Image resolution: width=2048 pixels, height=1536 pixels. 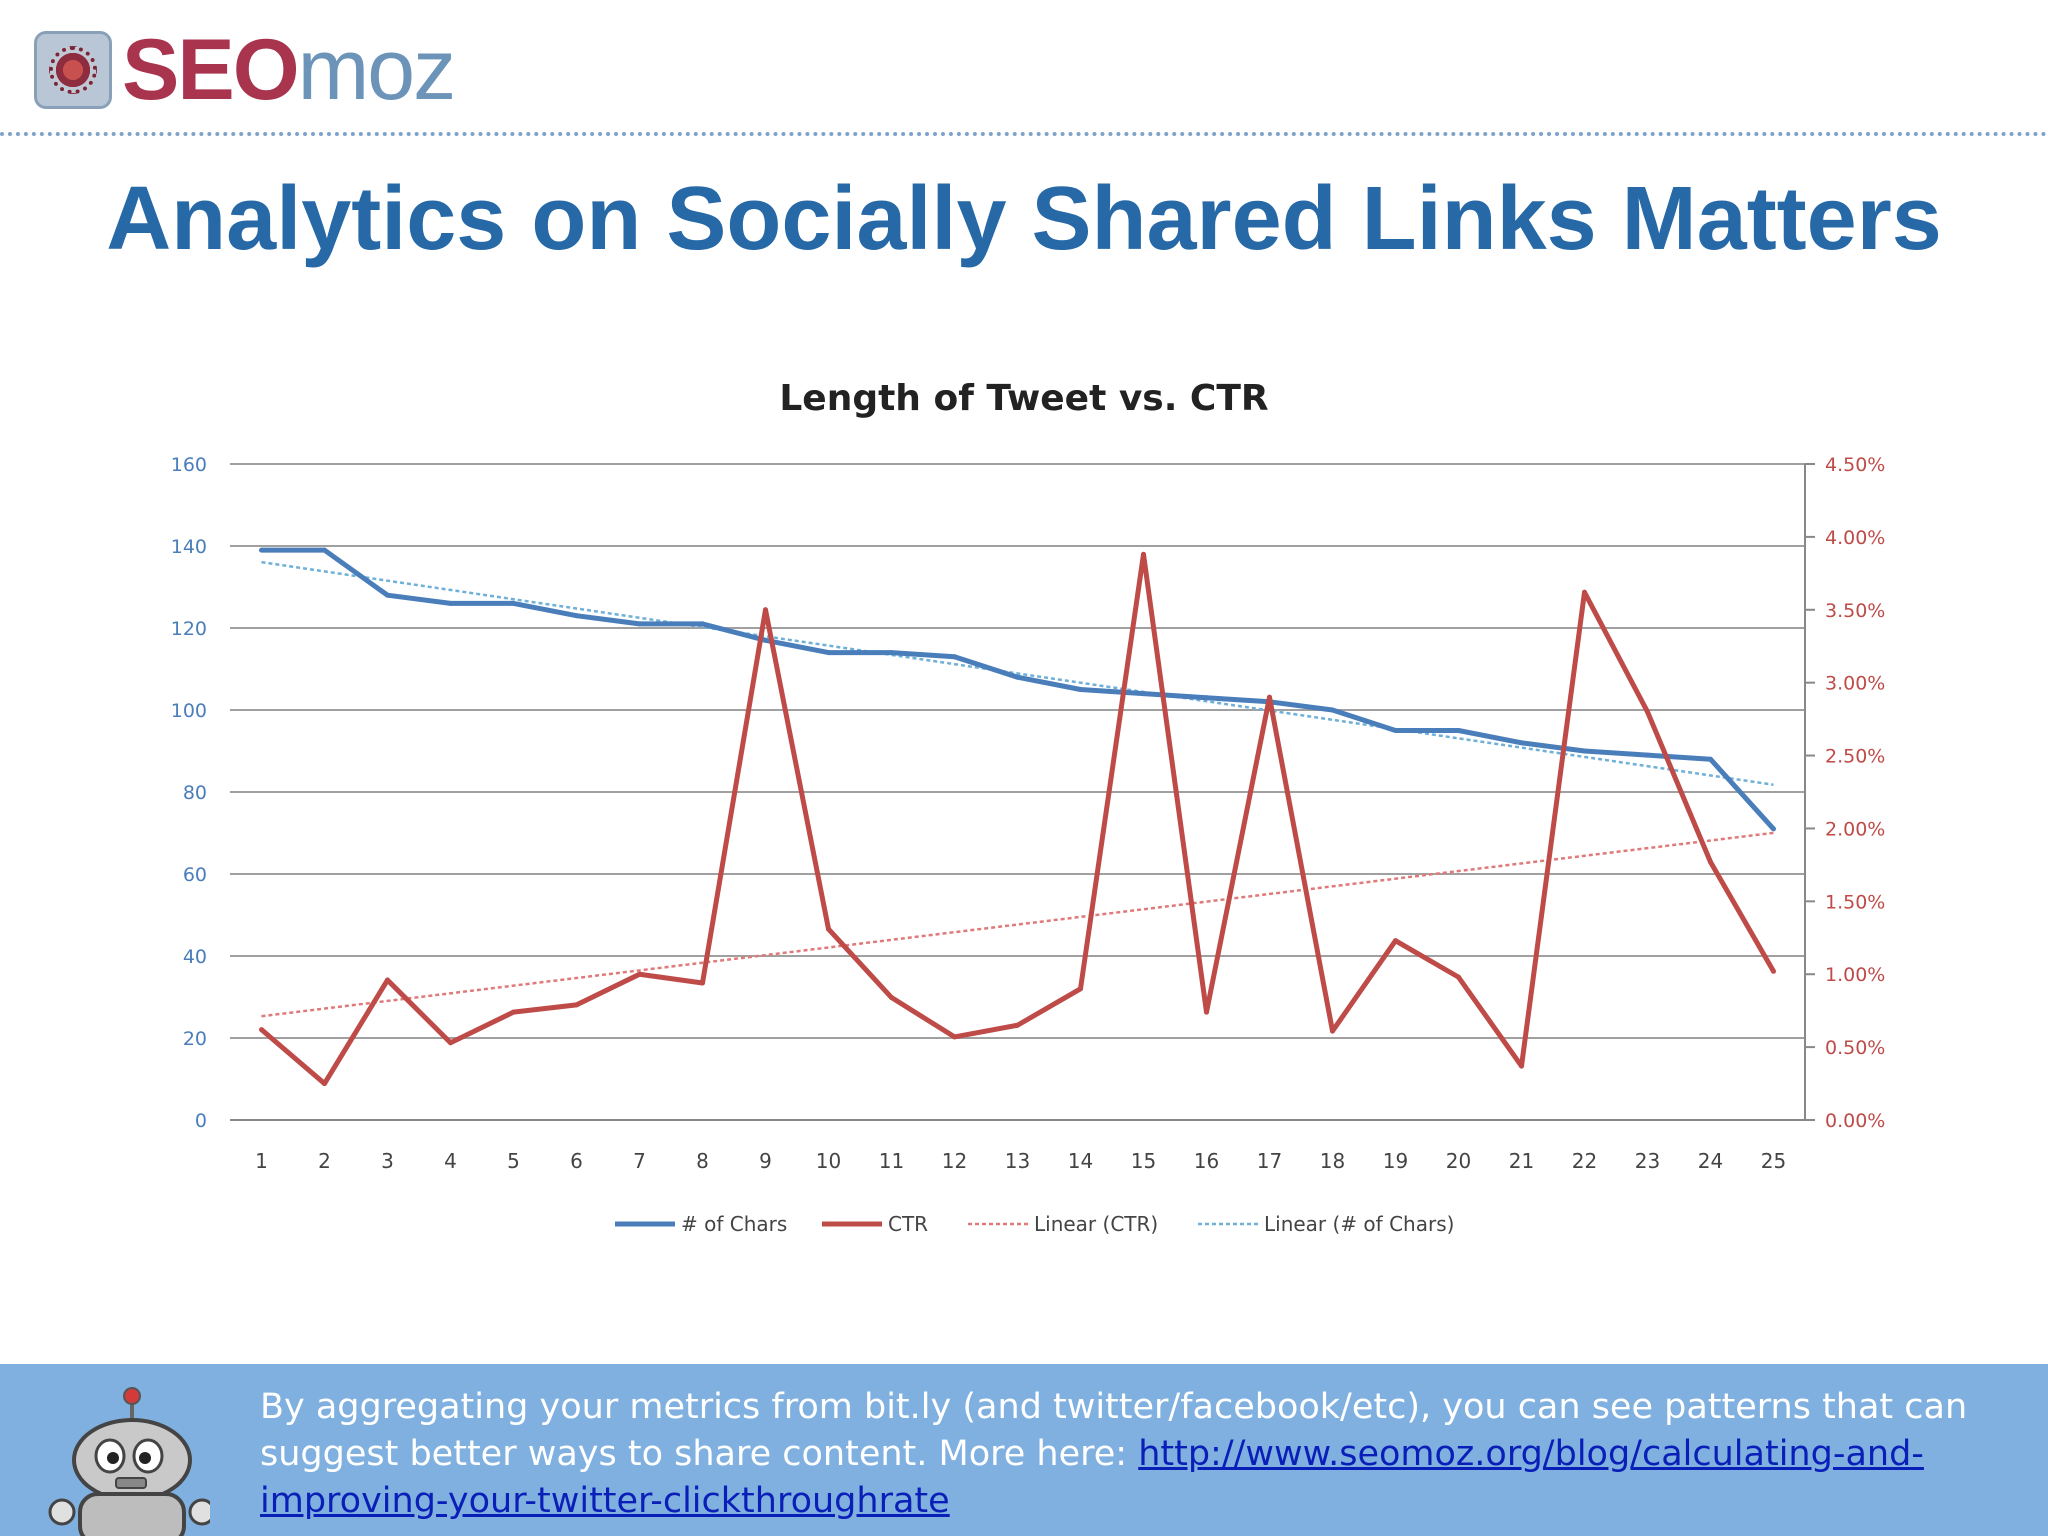 I want to click on y-left-tick-label: 140, so click(x=189, y=547).